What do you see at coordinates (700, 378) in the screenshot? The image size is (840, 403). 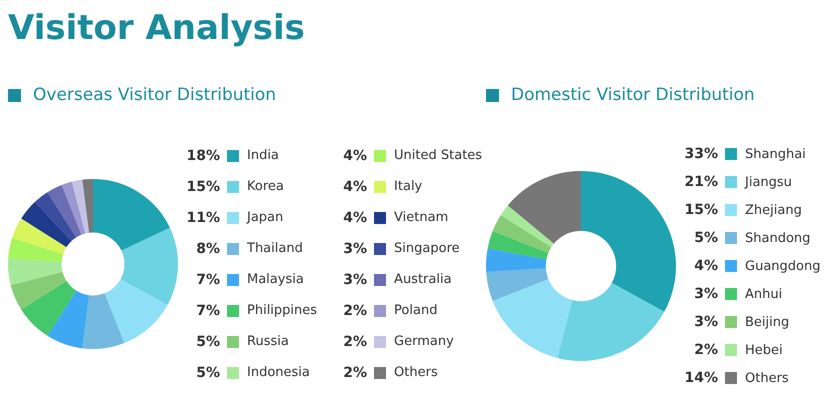 I see `data-label: 14%` at bounding box center [700, 378].